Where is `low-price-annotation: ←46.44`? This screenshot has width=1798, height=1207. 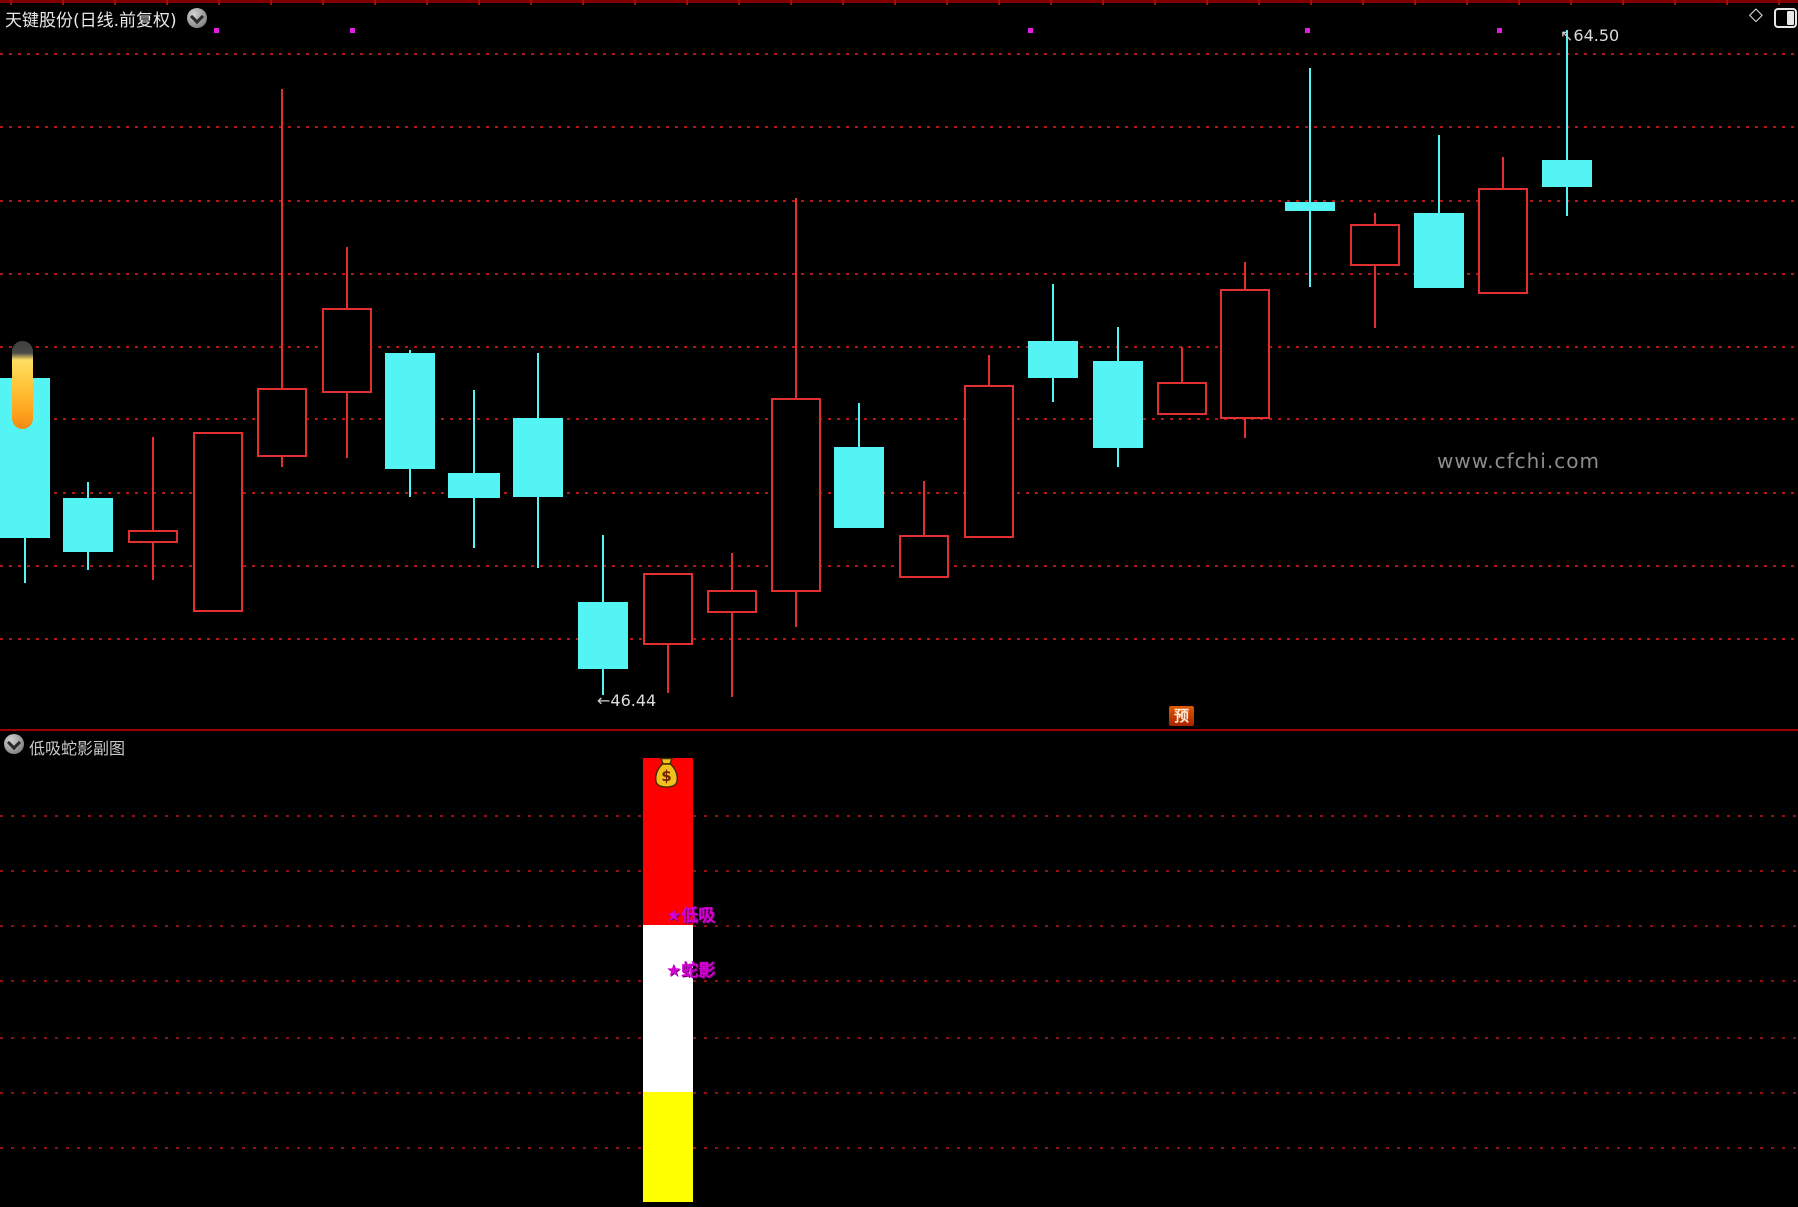
low-price-annotation: ←46.44 is located at coordinates (626, 700).